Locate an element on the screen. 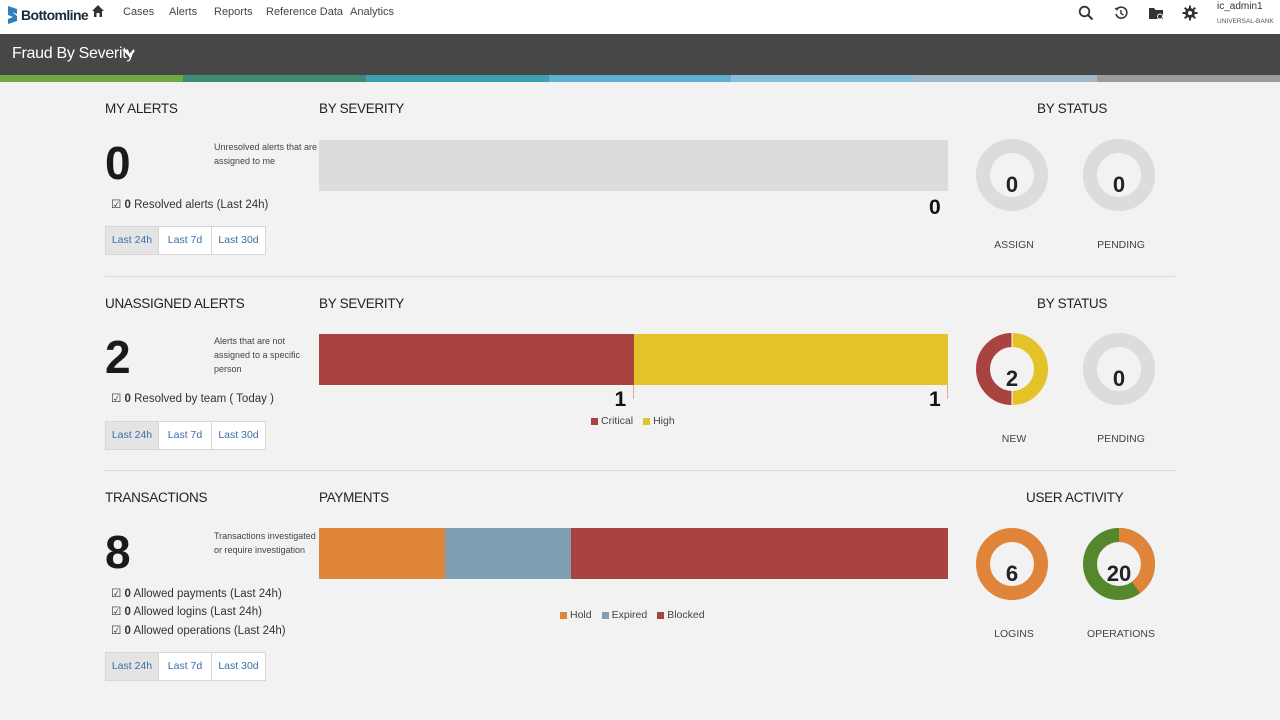  new-count: 2 is located at coordinates (1012, 378).